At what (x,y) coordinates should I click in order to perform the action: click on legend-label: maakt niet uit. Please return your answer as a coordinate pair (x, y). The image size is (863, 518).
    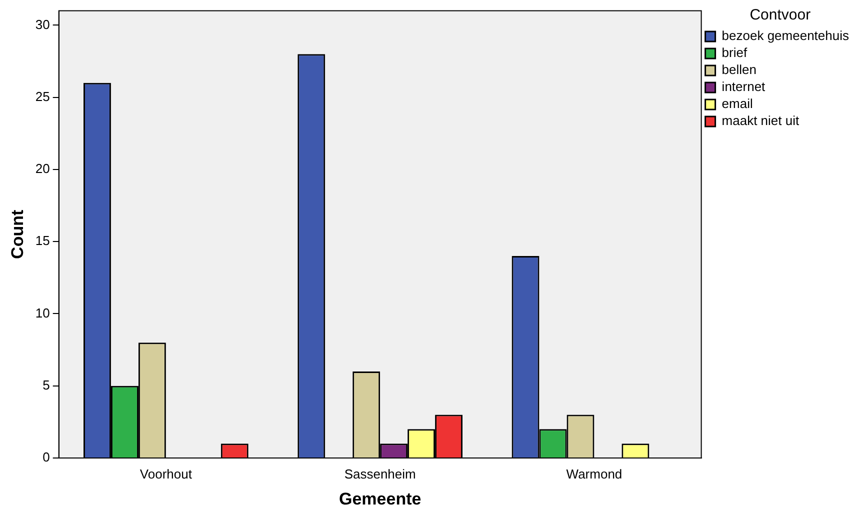
    Looking at the image, I should click on (761, 120).